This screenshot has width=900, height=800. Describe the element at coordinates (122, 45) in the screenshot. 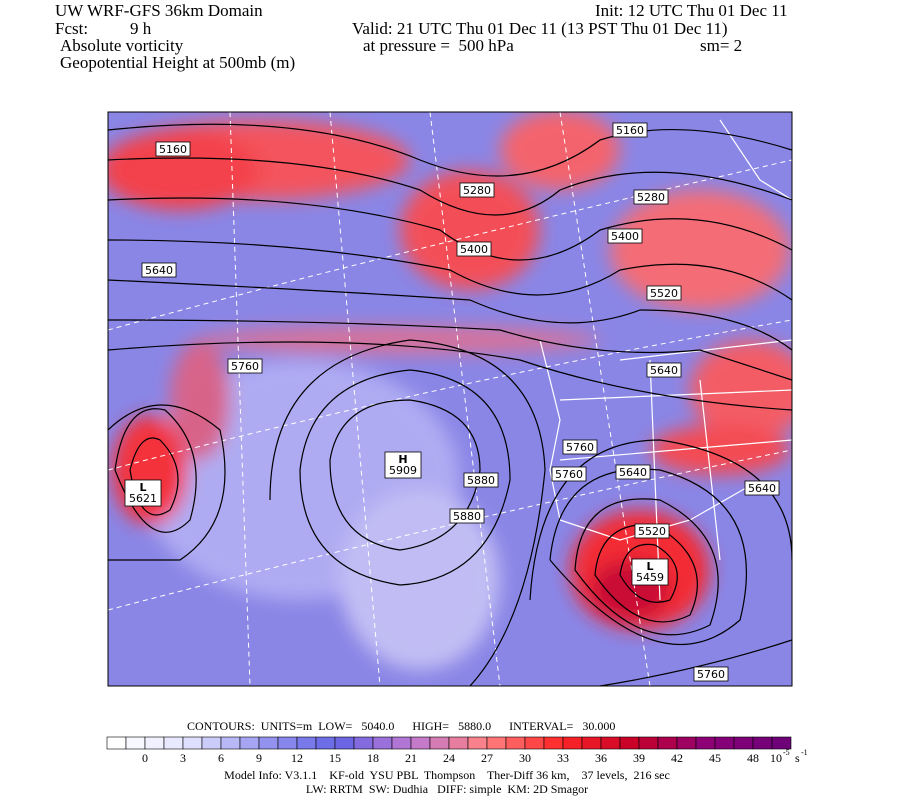

I see `field: Absolute vorticity` at that location.